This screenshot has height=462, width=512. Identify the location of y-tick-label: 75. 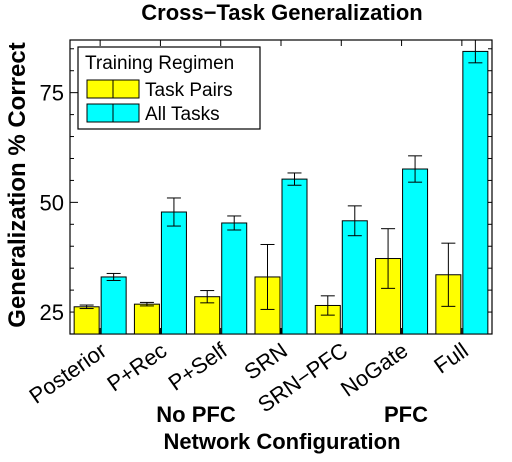
(52, 93).